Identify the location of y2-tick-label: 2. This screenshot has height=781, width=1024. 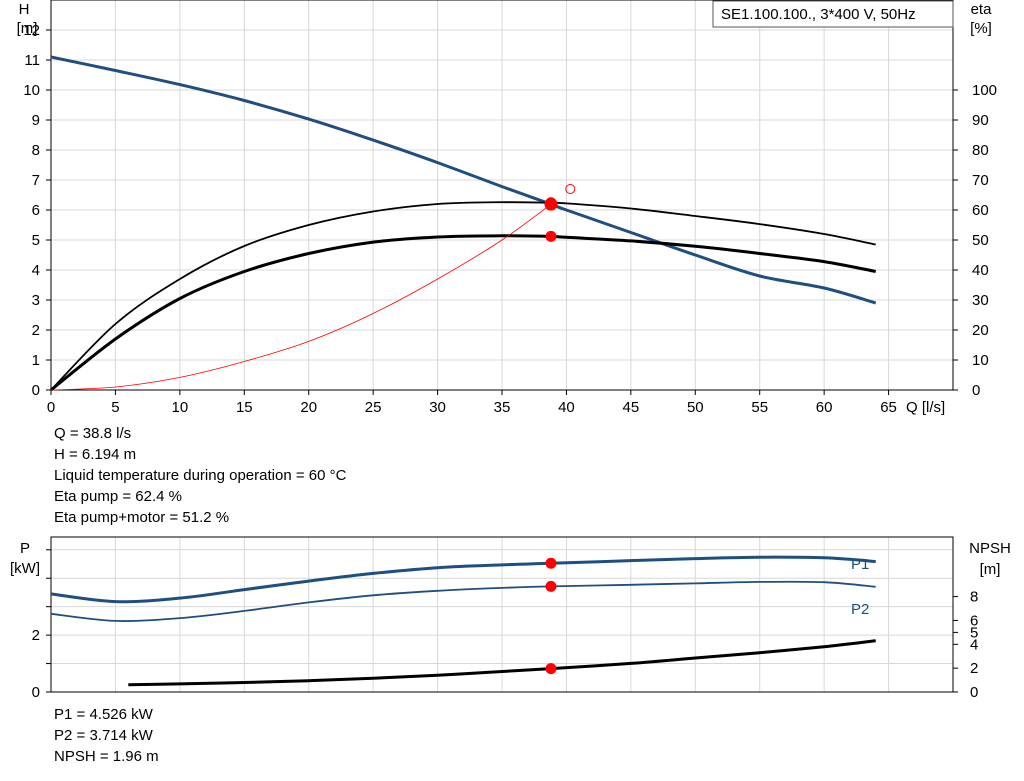
(974, 668).